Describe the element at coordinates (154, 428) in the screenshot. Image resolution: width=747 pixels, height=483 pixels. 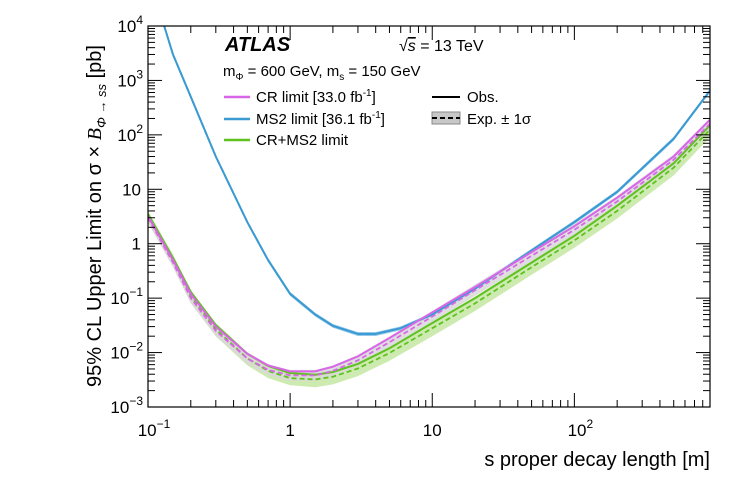
I see `x-tick-label: 10⁻¹` at that location.